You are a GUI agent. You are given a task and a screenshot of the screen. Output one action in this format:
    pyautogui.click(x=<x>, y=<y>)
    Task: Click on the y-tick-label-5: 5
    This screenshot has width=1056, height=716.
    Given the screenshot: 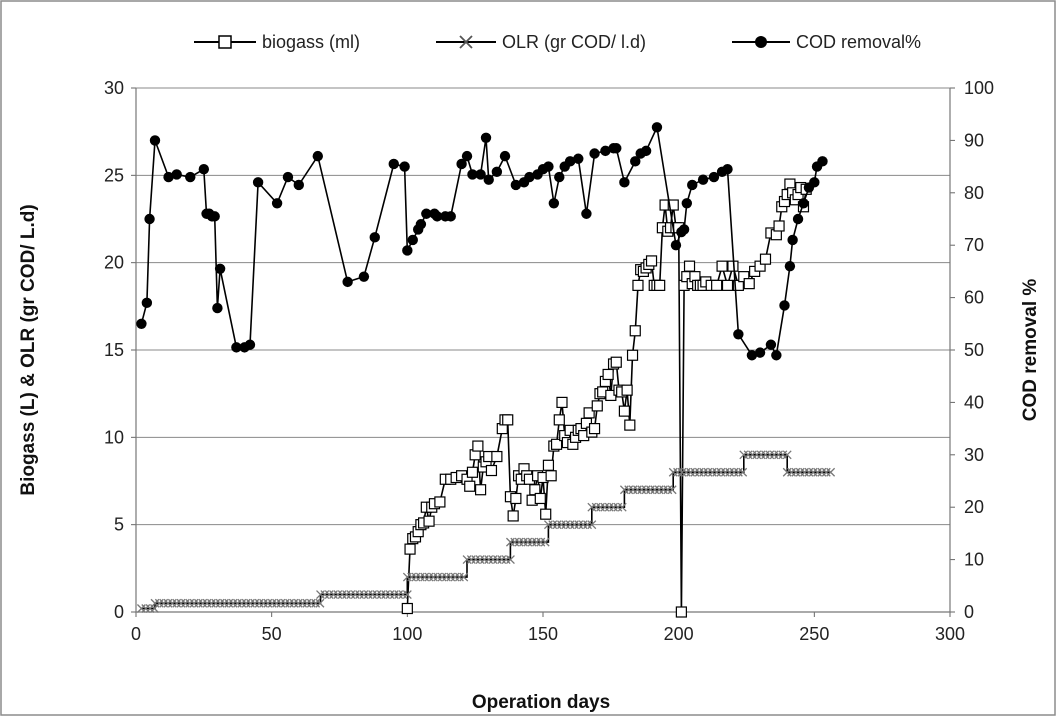 What is the action you would take?
    pyautogui.click(x=119, y=525)
    